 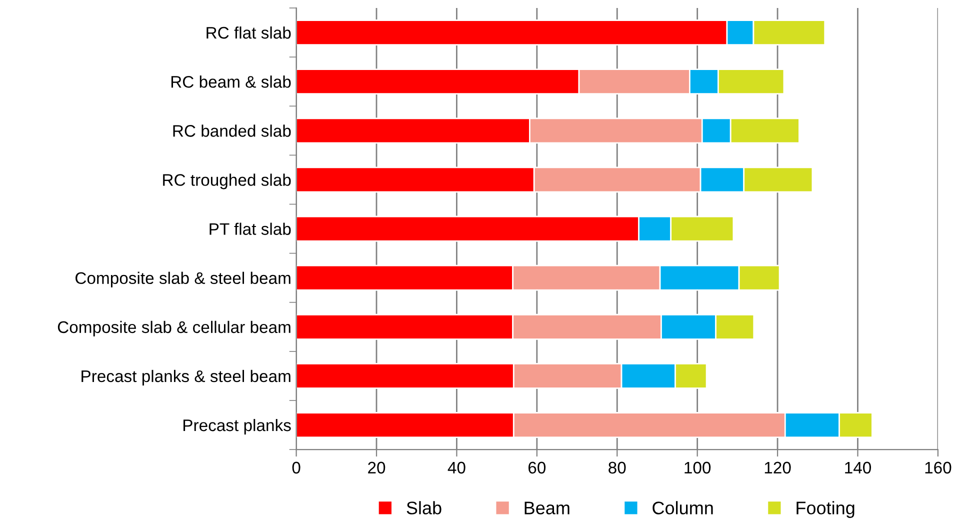 What do you see at coordinates (248, 32) in the screenshot?
I see `y-tick-label: RC flat slab` at bounding box center [248, 32].